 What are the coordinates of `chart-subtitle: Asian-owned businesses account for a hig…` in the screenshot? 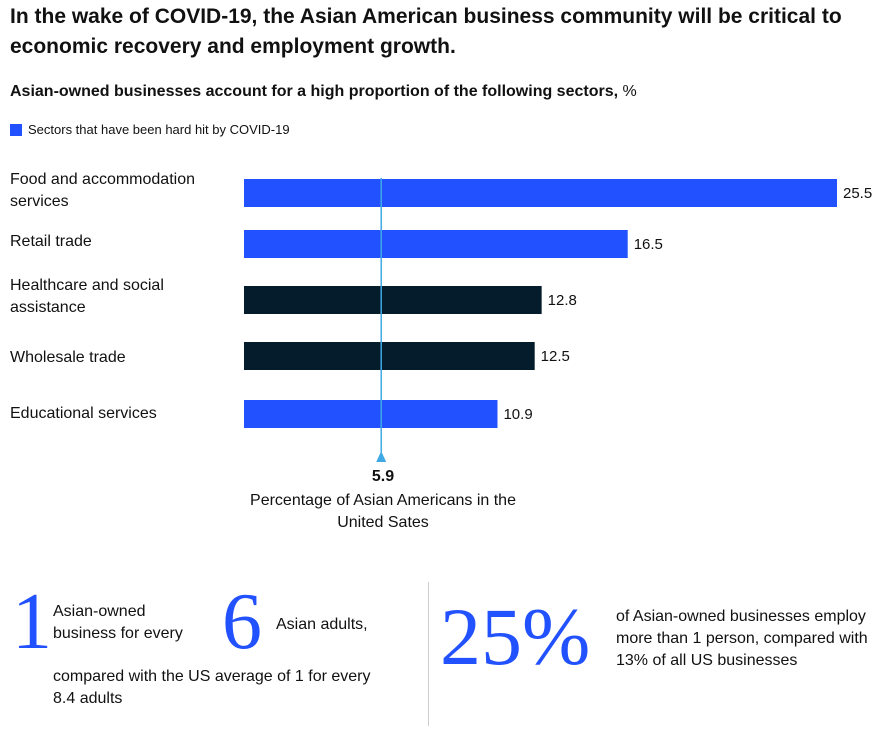 It's located at (323, 92).